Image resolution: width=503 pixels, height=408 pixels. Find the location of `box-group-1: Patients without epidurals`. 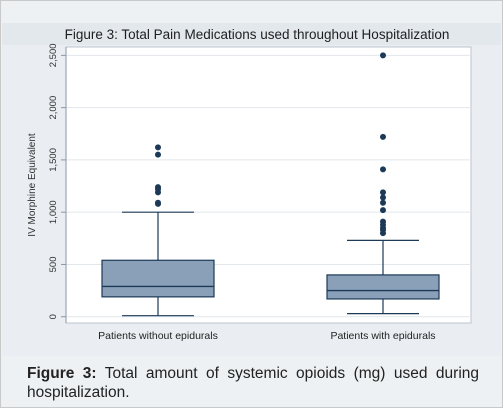

box-group-1: Patients without epidurals is located at coordinates (158, 243).